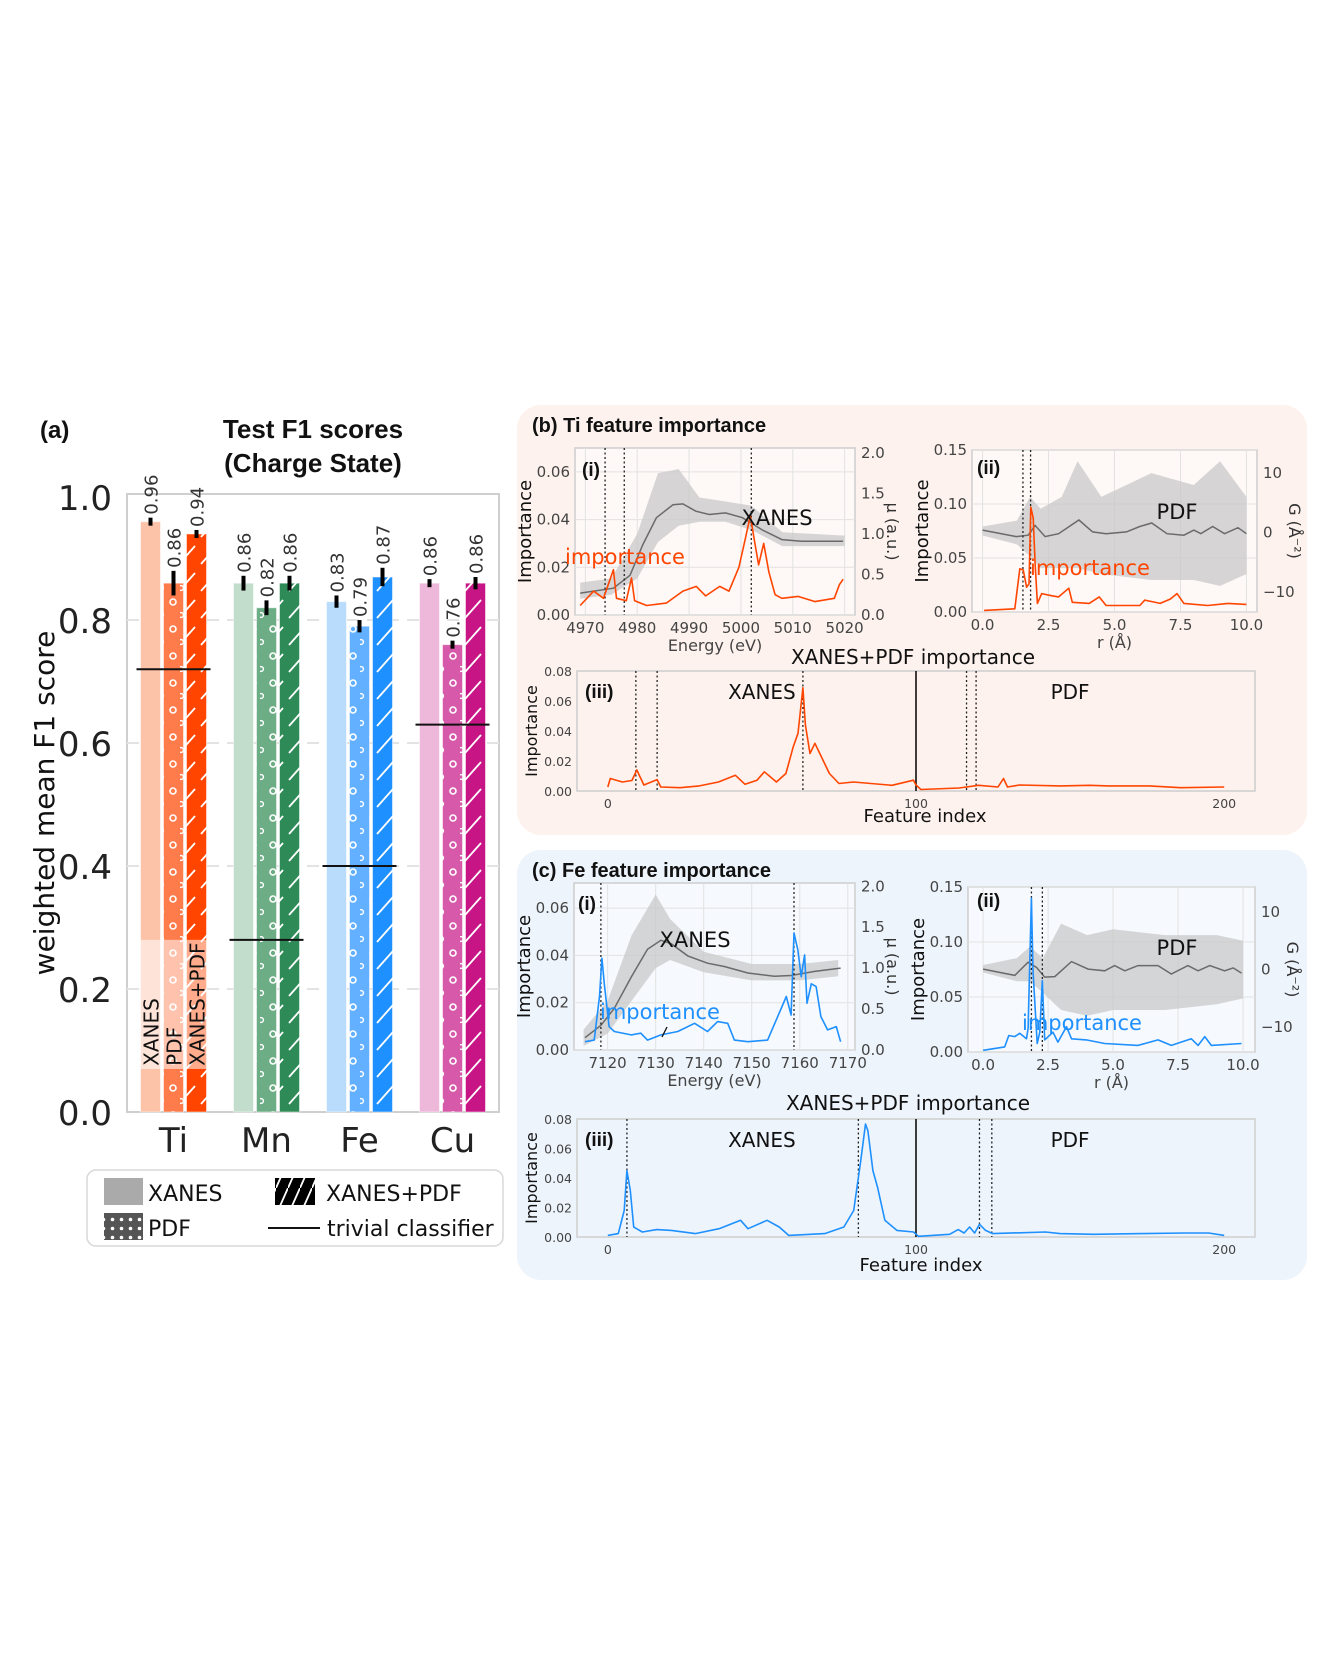 The width and height of the screenshot is (1336, 1670). I want to click on x-tick-label: 200, so click(1224, 1249).